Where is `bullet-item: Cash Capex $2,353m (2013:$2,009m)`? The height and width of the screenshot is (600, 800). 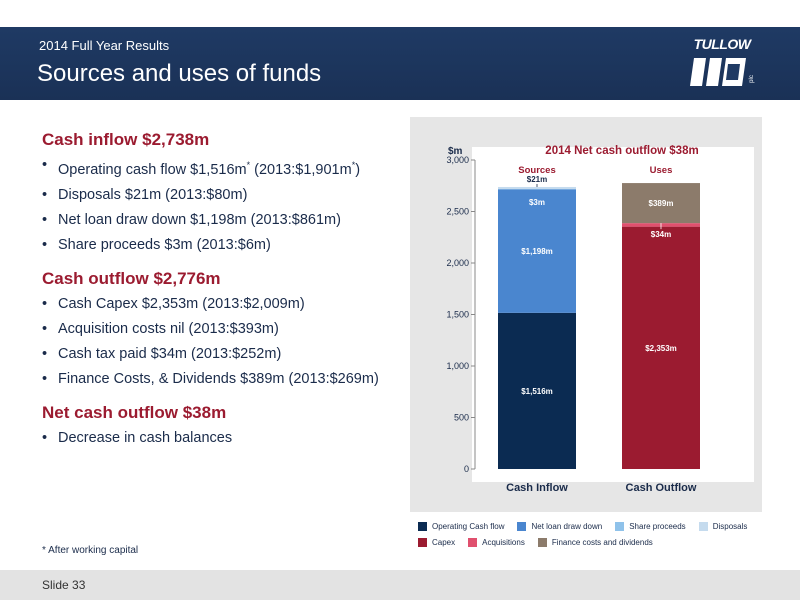 bullet-item: Cash Capex $2,353m (2013:$2,009m) is located at coordinates (217, 304).